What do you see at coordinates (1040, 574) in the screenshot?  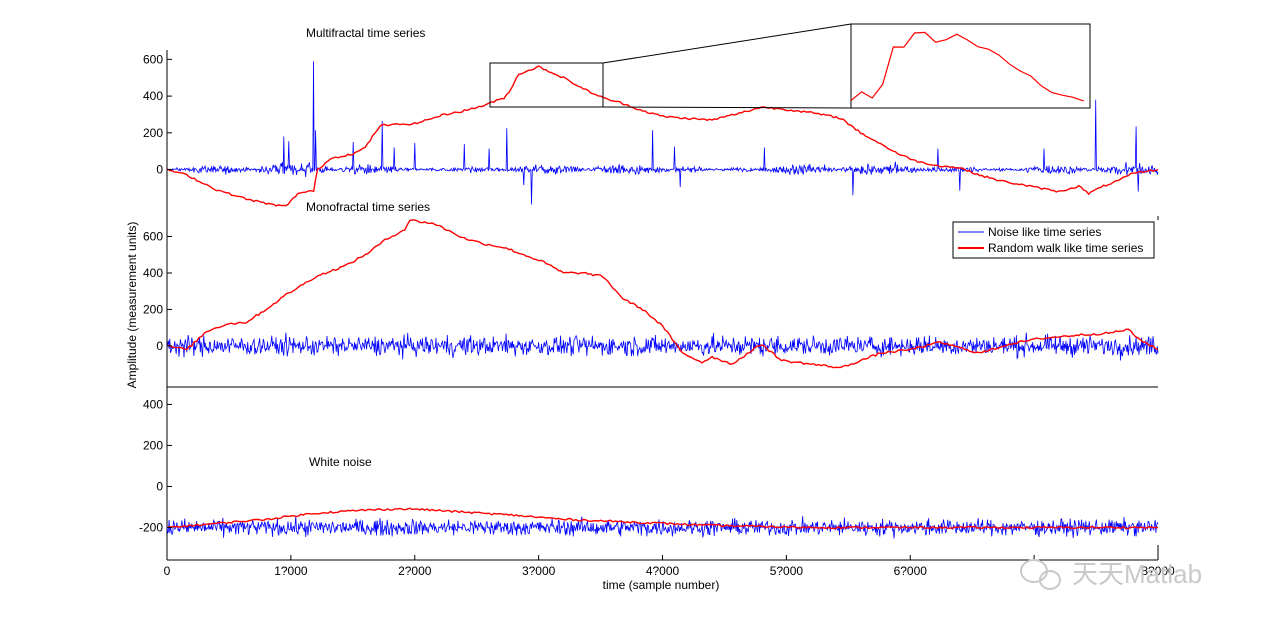 I see `wechat-icon` at bounding box center [1040, 574].